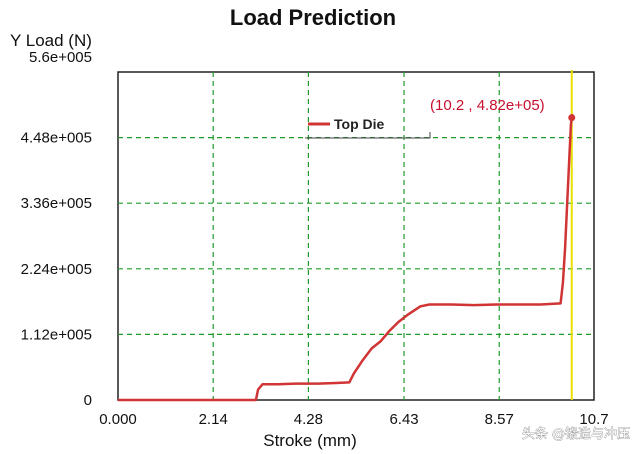 Image resolution: width=640 pixels, height=454 pixels. Describe the element at coordinates (118, 419) in the screenshot. I see `x-tick-label: 0.000` at that location.